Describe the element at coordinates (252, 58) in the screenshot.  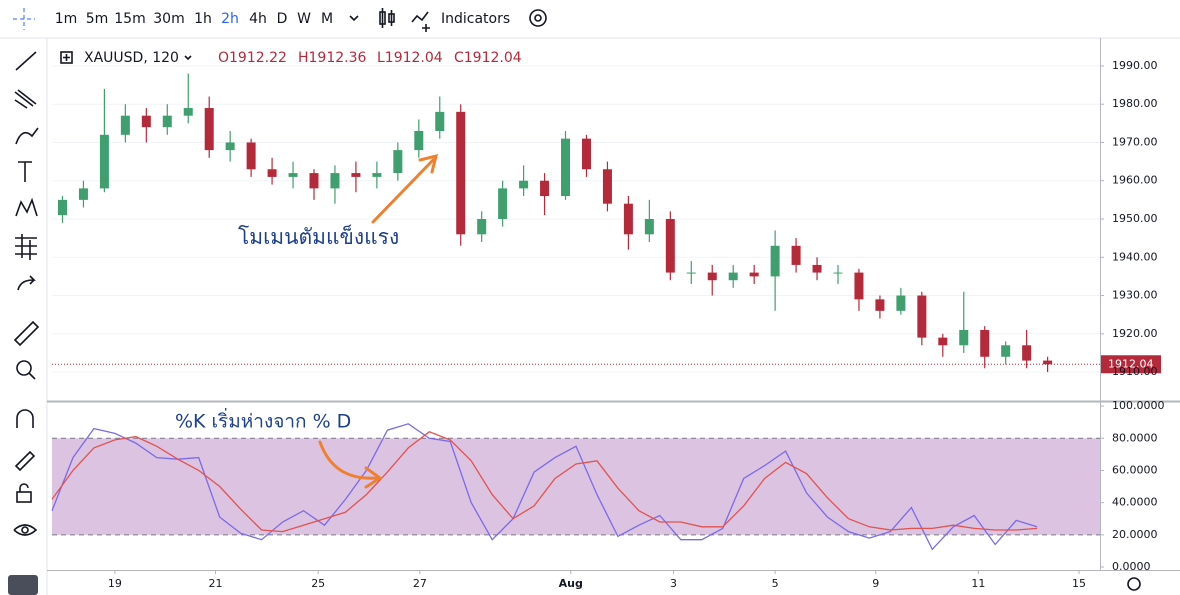
I see `ohlc-open: O1912.22` at that location.